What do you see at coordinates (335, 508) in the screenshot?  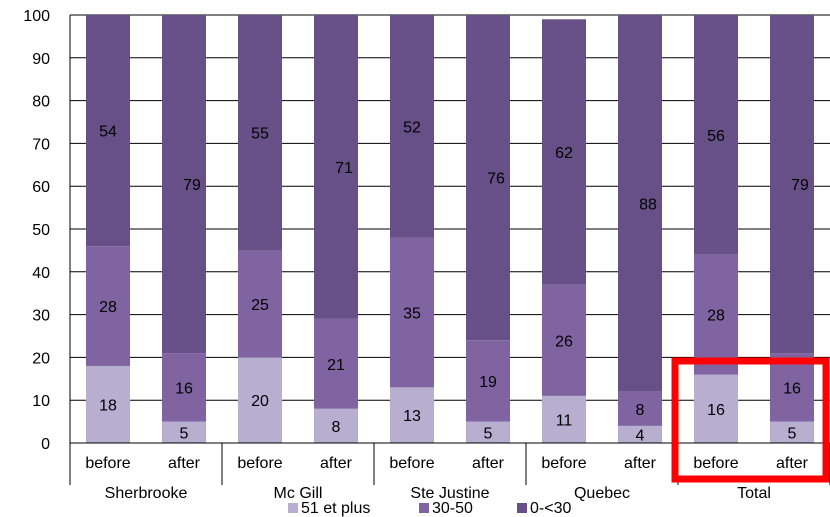 I see `legend-label: 51 et plus` at bounding box center [335, 508].